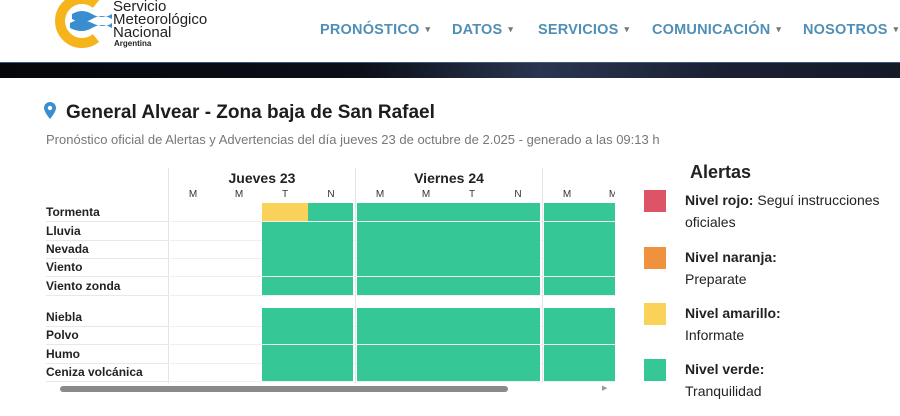 This screenshot has width=900, height=416. What do you see at coordinates (655, 314) in the screenshot?
I see `legend-swatch-amarillo` at bounding box center [655, 314].